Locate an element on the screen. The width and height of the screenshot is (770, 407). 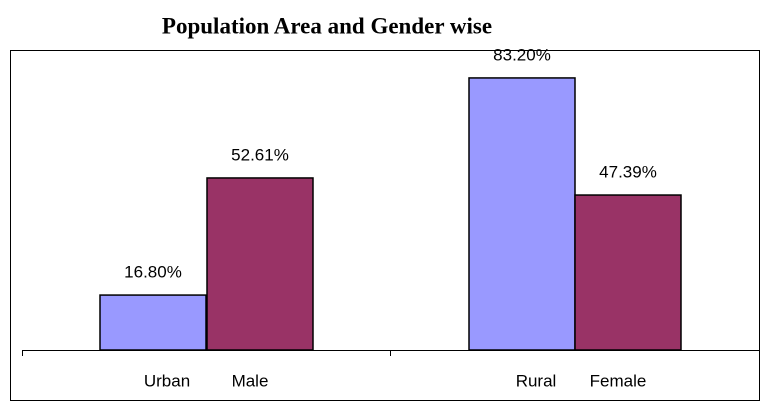
x-tick-label: Urban is located at coordinates (167, 380).